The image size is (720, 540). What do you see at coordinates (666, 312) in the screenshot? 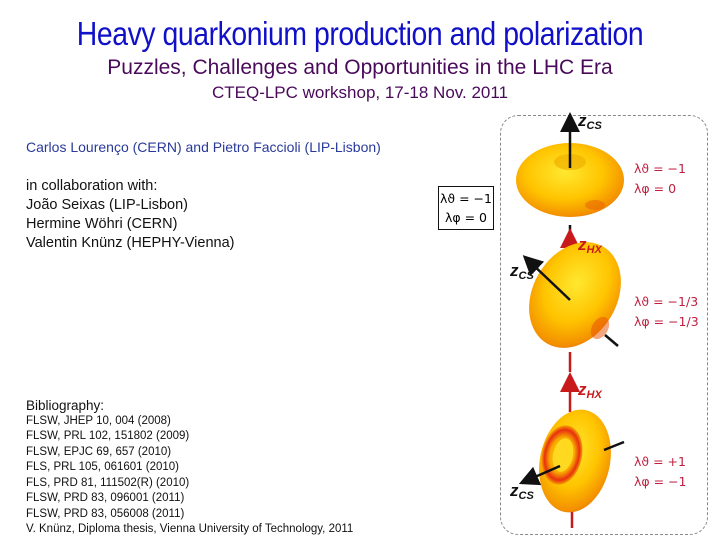
I see `panel-2-params: λϑ = −1/3 λφ = −1/3` at bounding box center [666, 312].